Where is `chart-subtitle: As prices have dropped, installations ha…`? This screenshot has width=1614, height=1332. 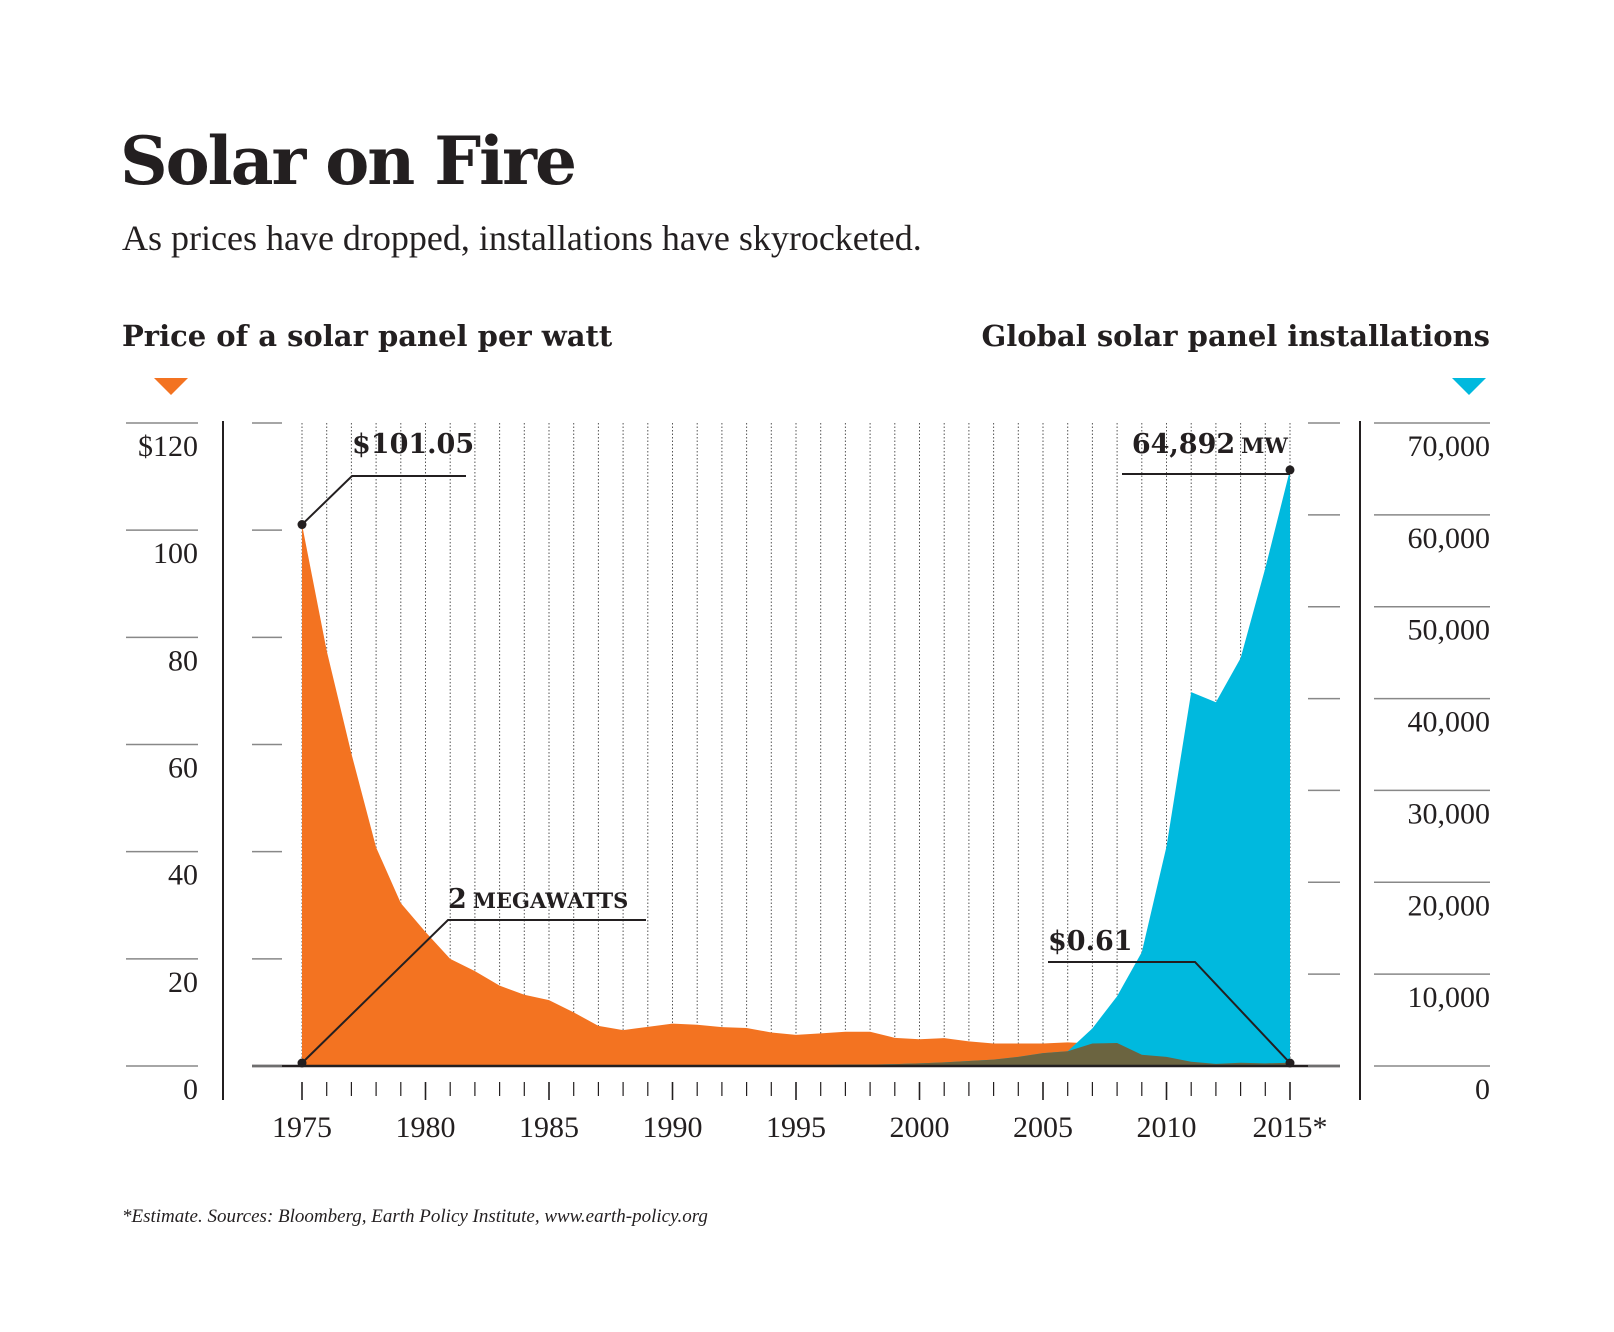
chart-subtitle: As prices have dropped, installations ha… is located at coordinates (522, 238).